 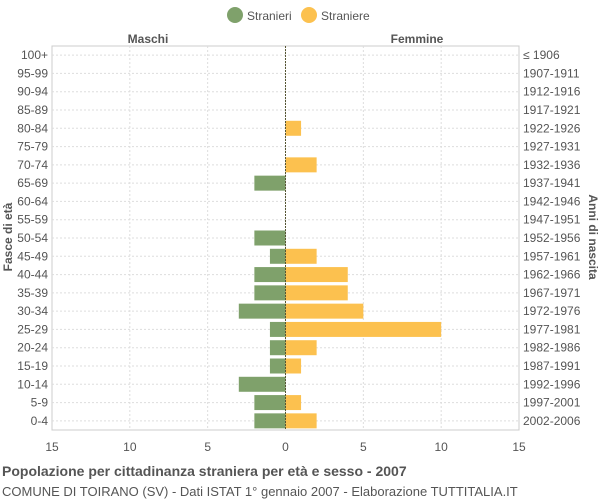 I want to click on age-group-label: 90-94, so click(x=32, y=92).